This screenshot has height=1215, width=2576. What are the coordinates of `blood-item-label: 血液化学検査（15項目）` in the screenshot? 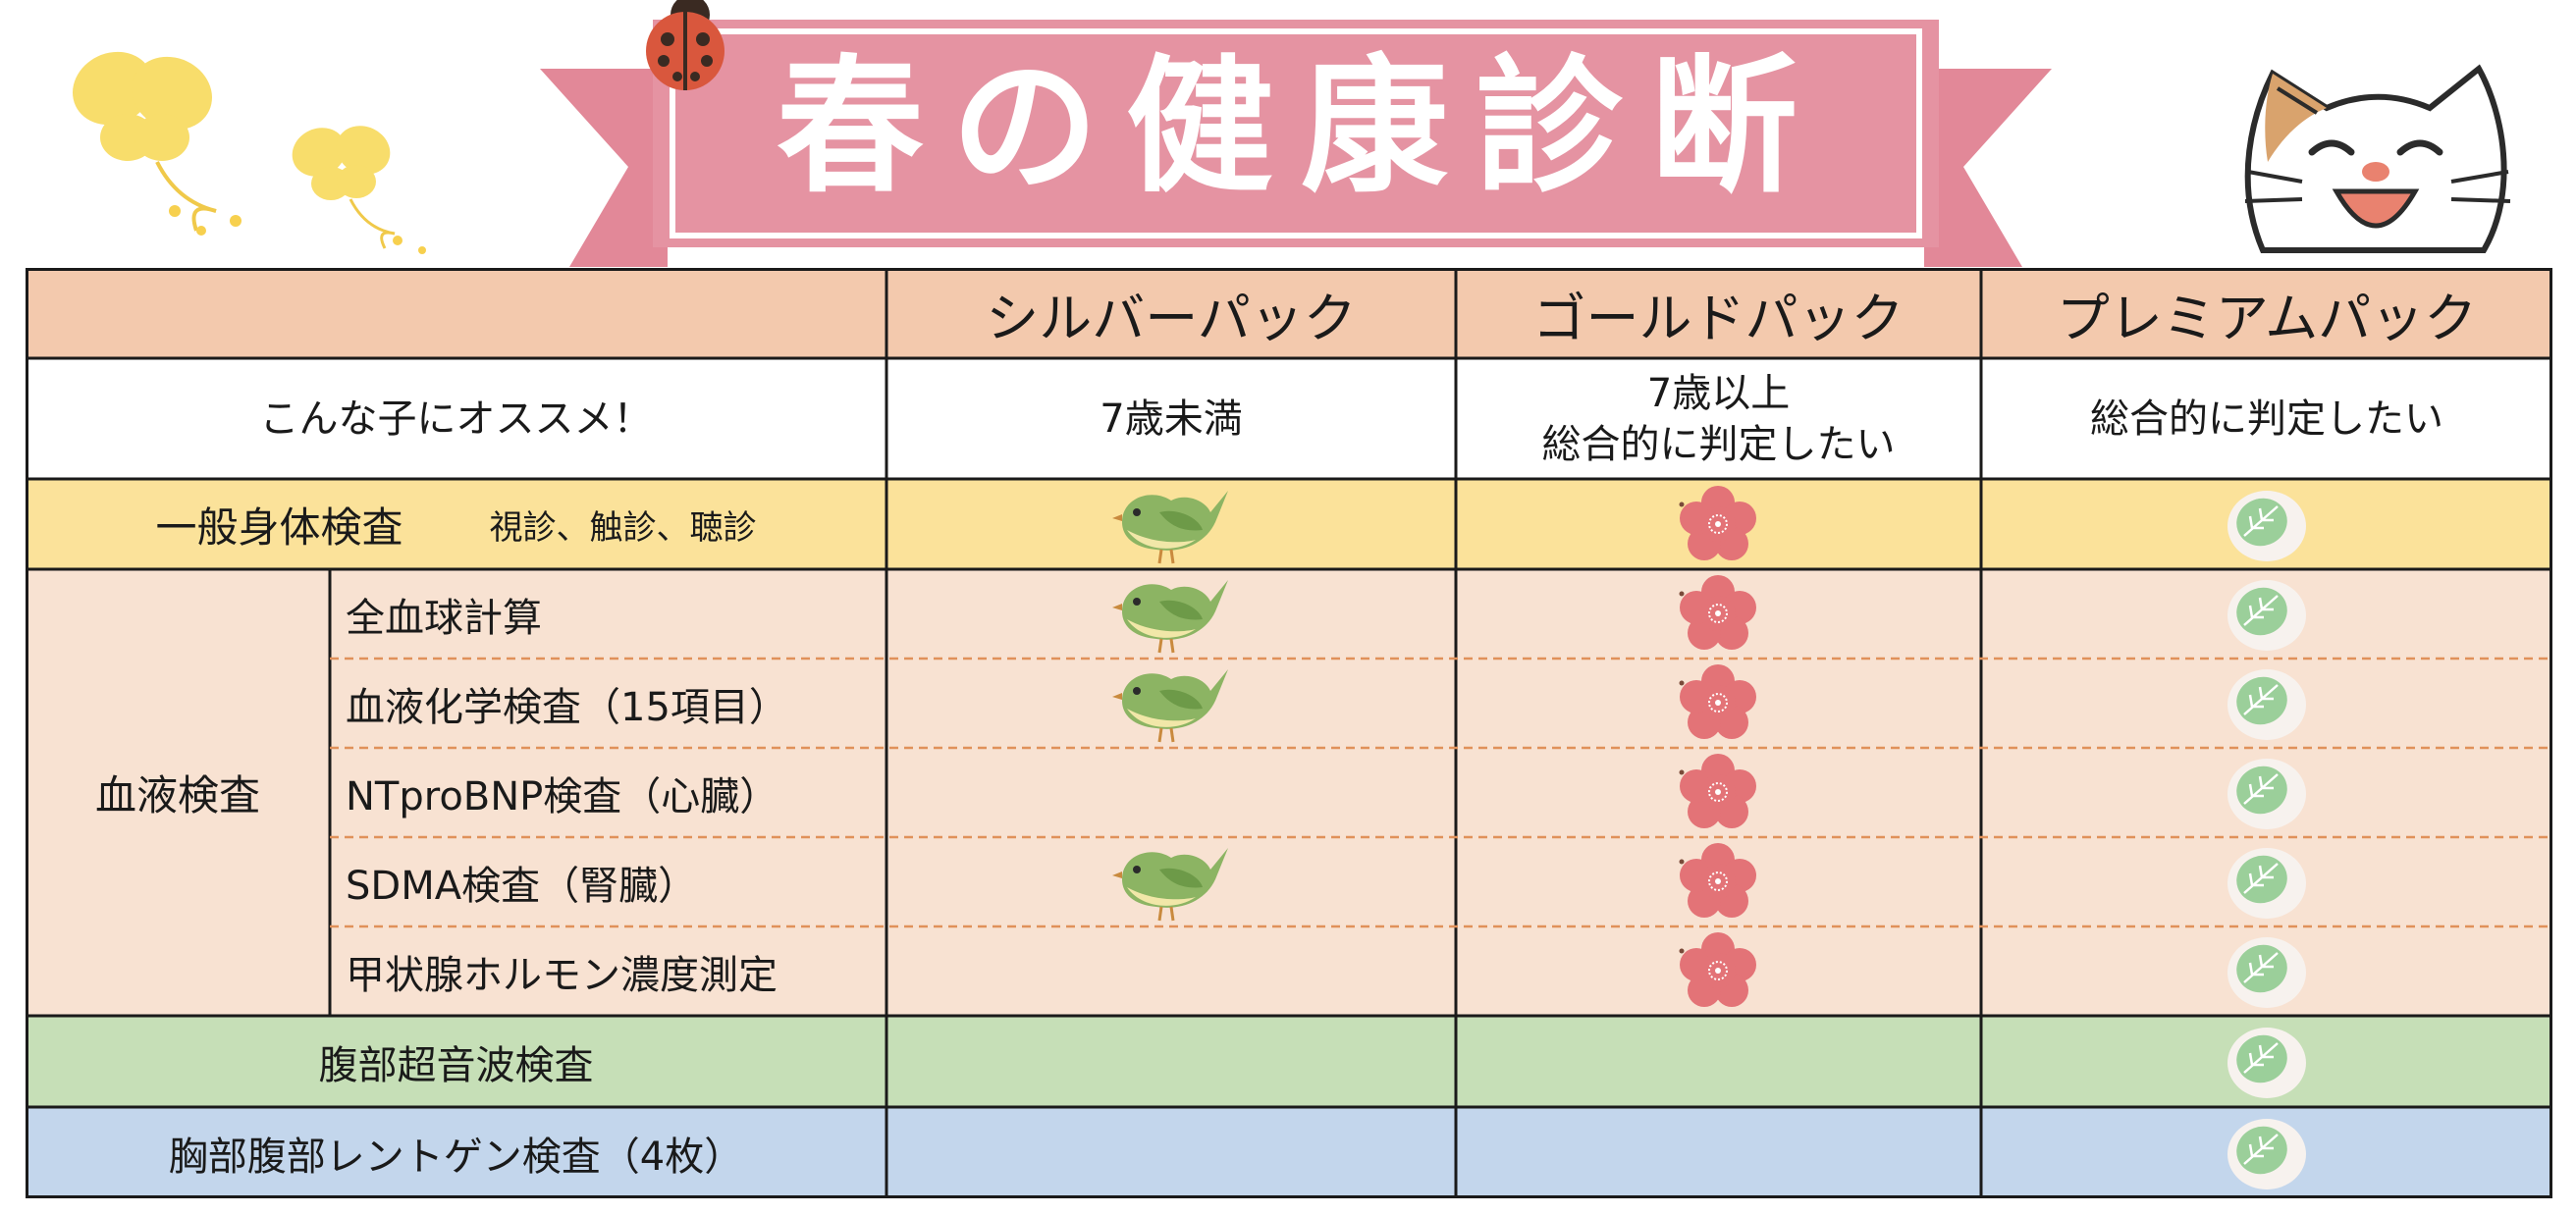 It's located at (608, 703).